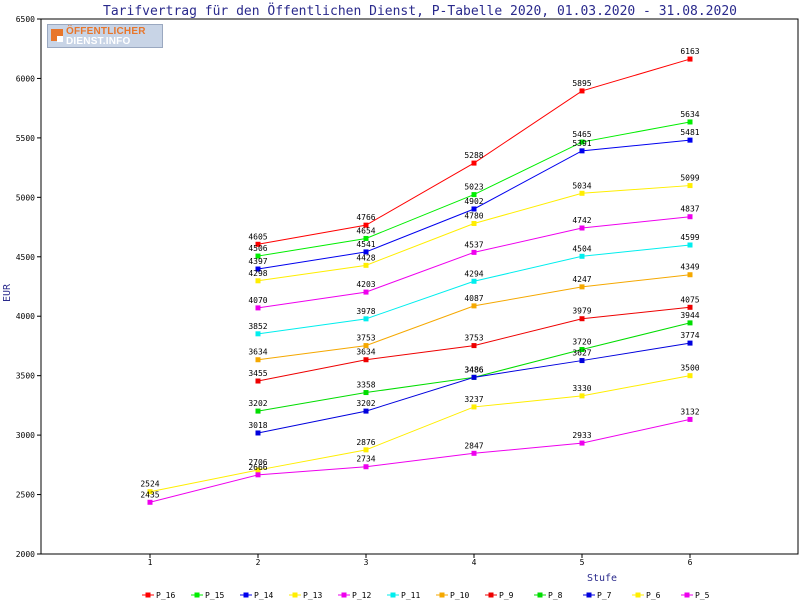 This screenshot has height=600, width=800. What do you see at coordinates (604, 595) in the screenshot?
I see `legend-label: P_7` at bounding box center [604, 595].